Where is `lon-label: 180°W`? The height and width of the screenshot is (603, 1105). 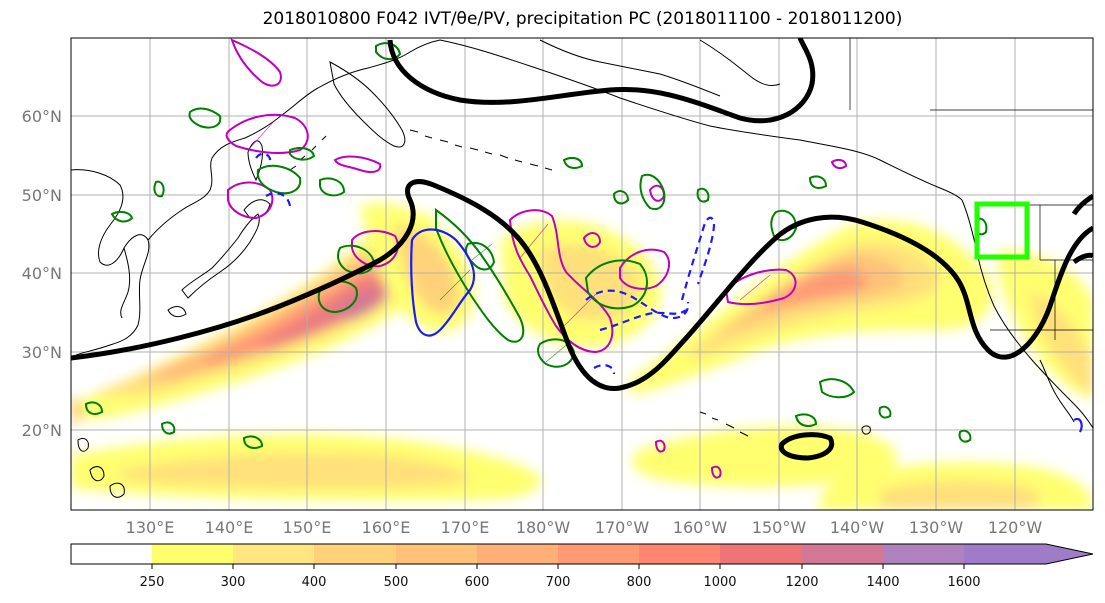
lon-label: 180°W is located at coordinates (543, 527).